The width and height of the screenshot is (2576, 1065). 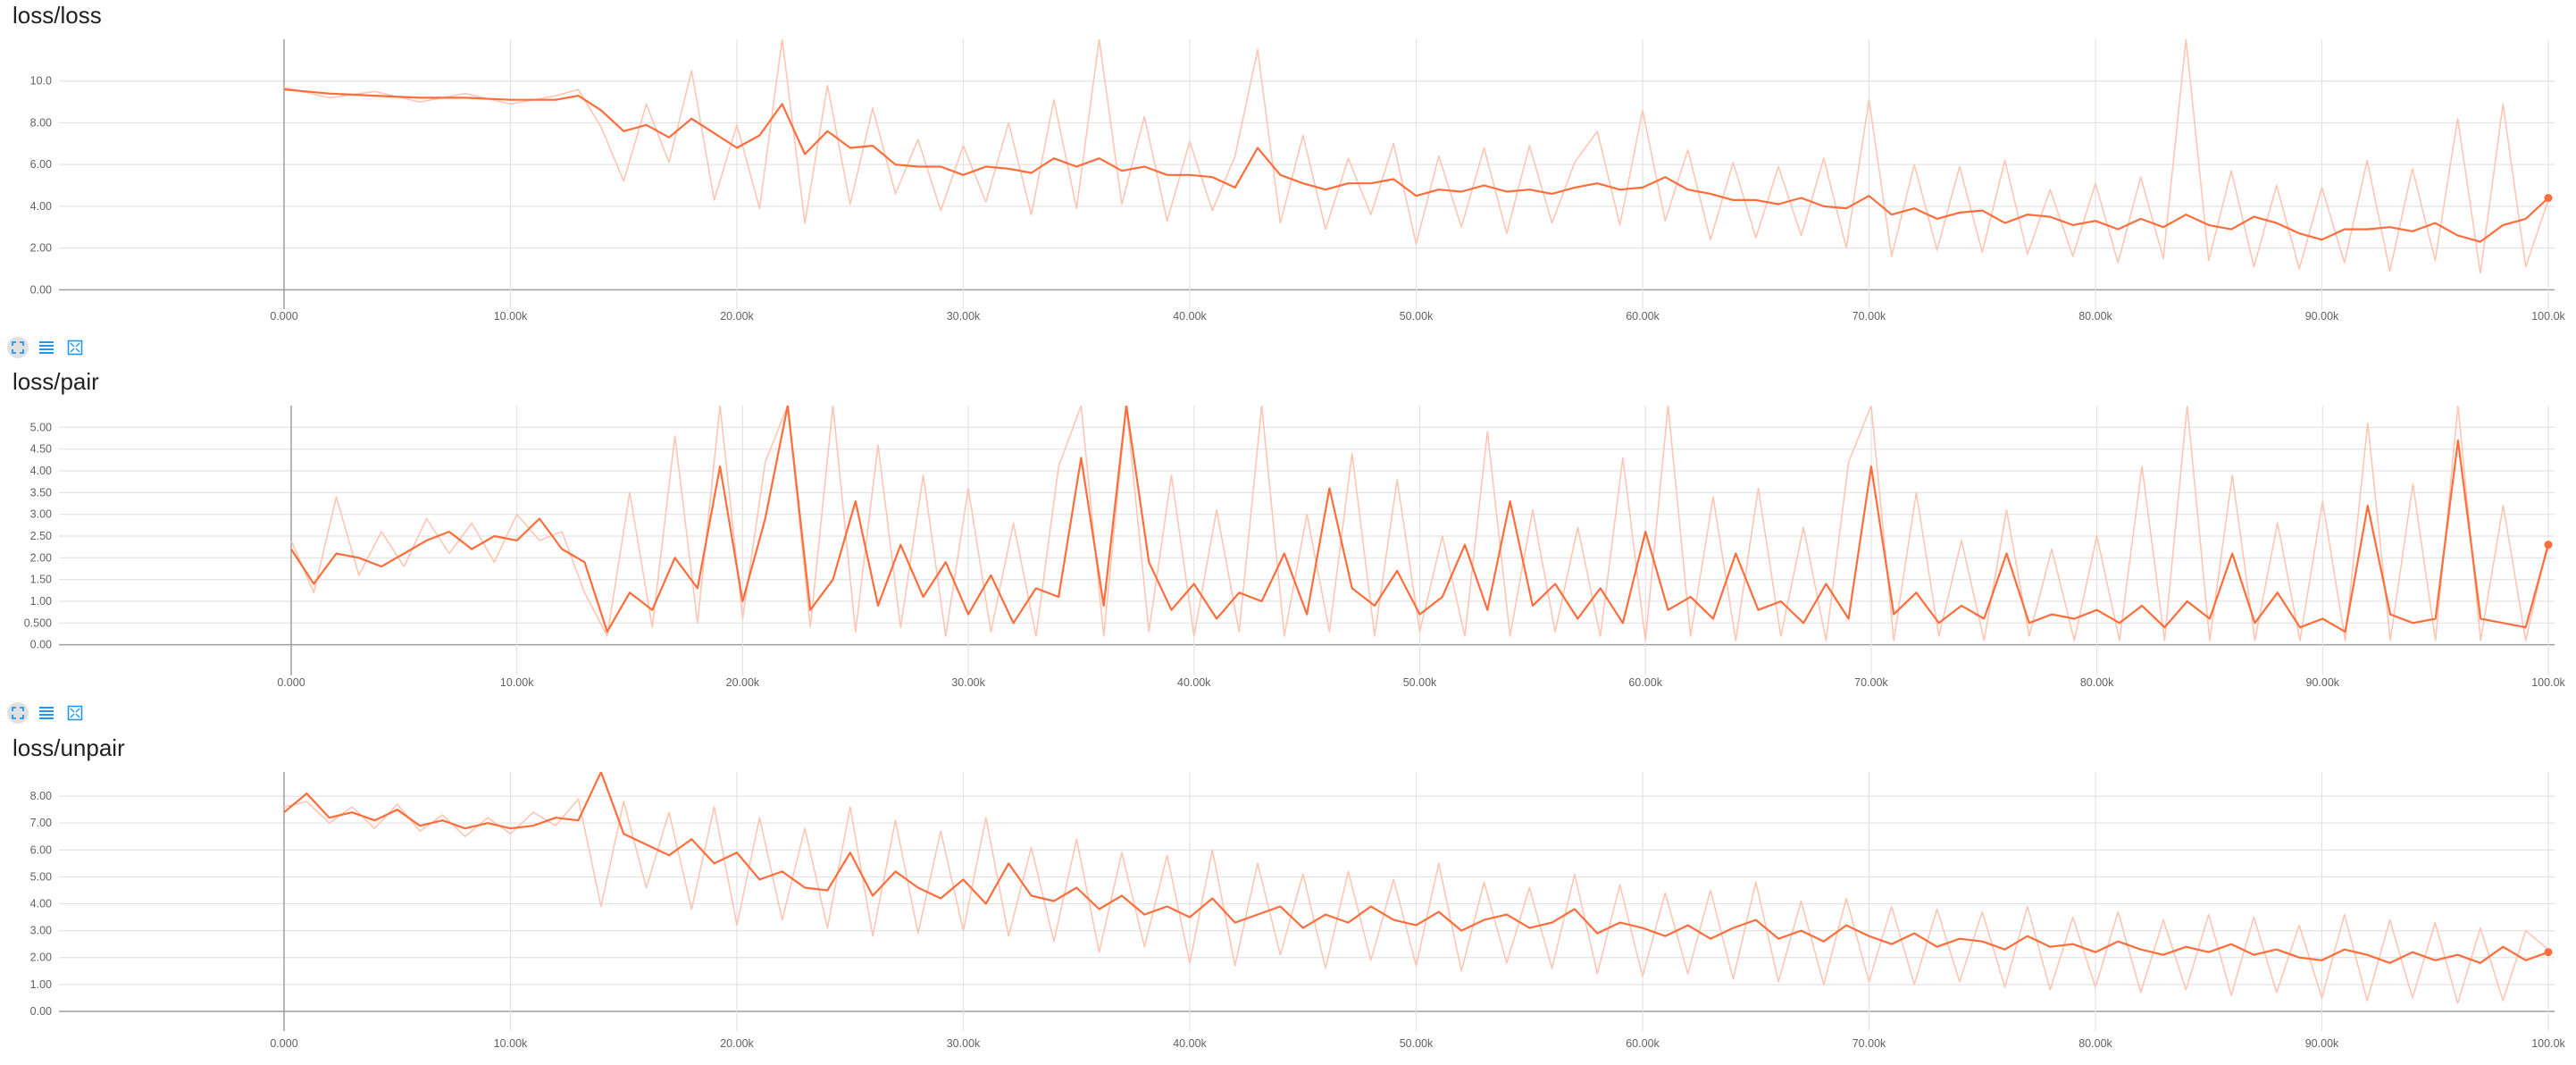 I want to click on y-tick-label: 10.0, so click(x=41, y=81).